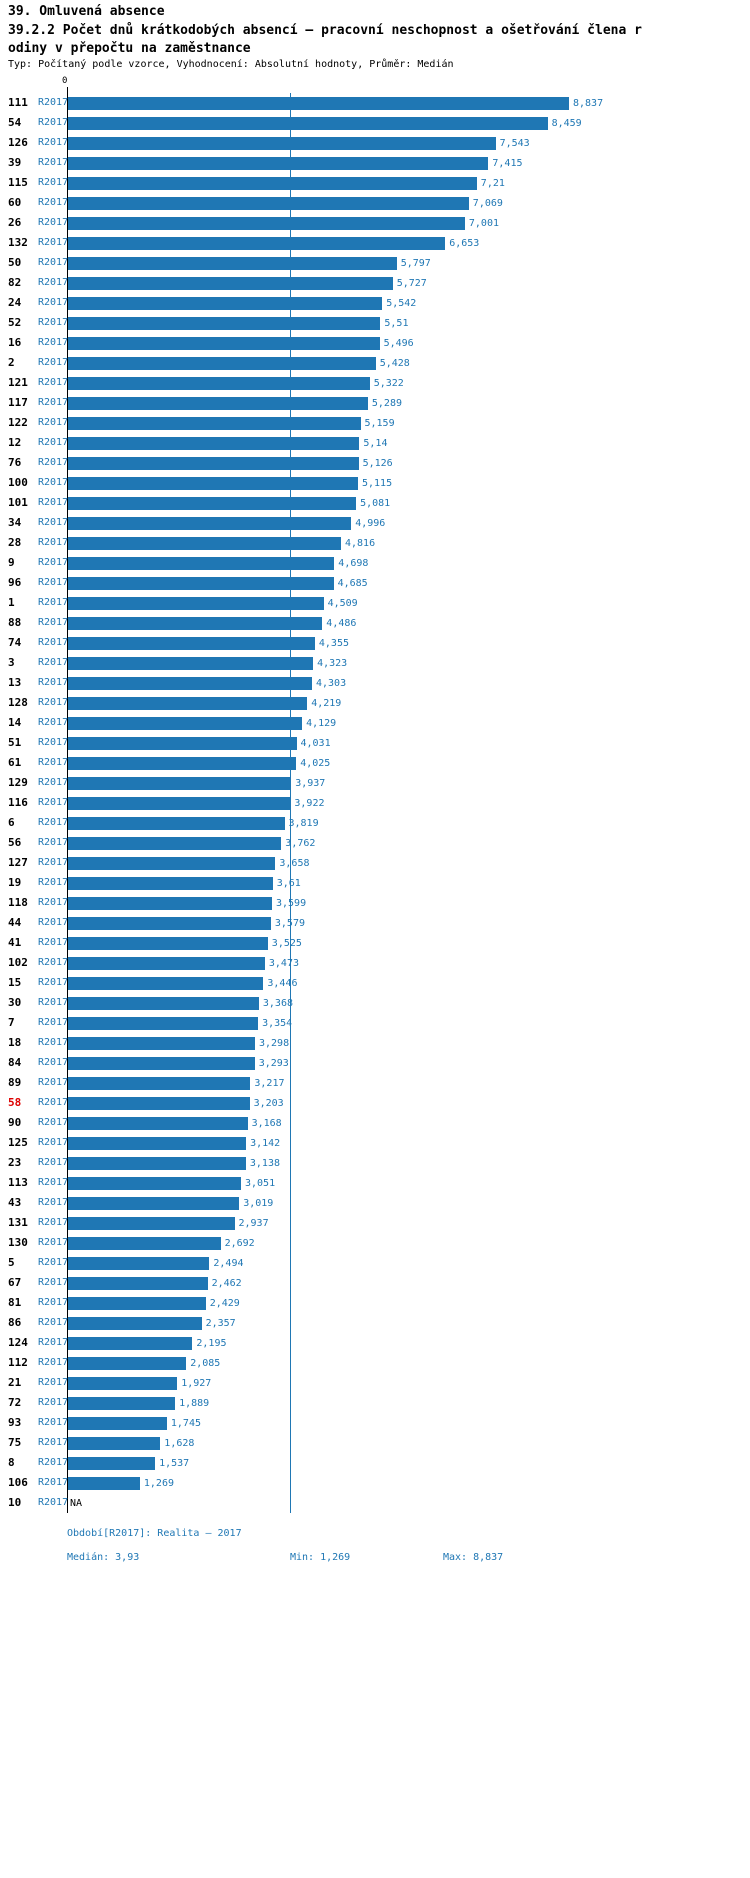  I want to click on row-id-label: 28, so click(15, 542).